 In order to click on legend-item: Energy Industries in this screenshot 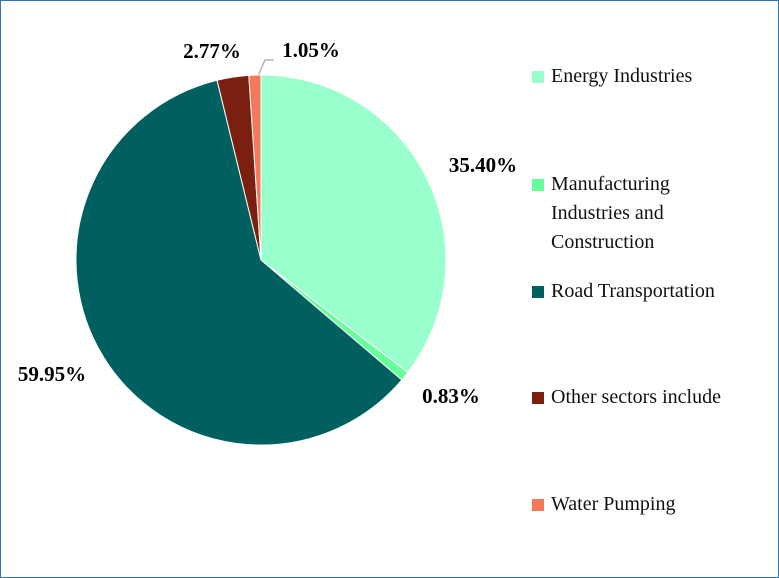, I will do `click(652, 76)`.